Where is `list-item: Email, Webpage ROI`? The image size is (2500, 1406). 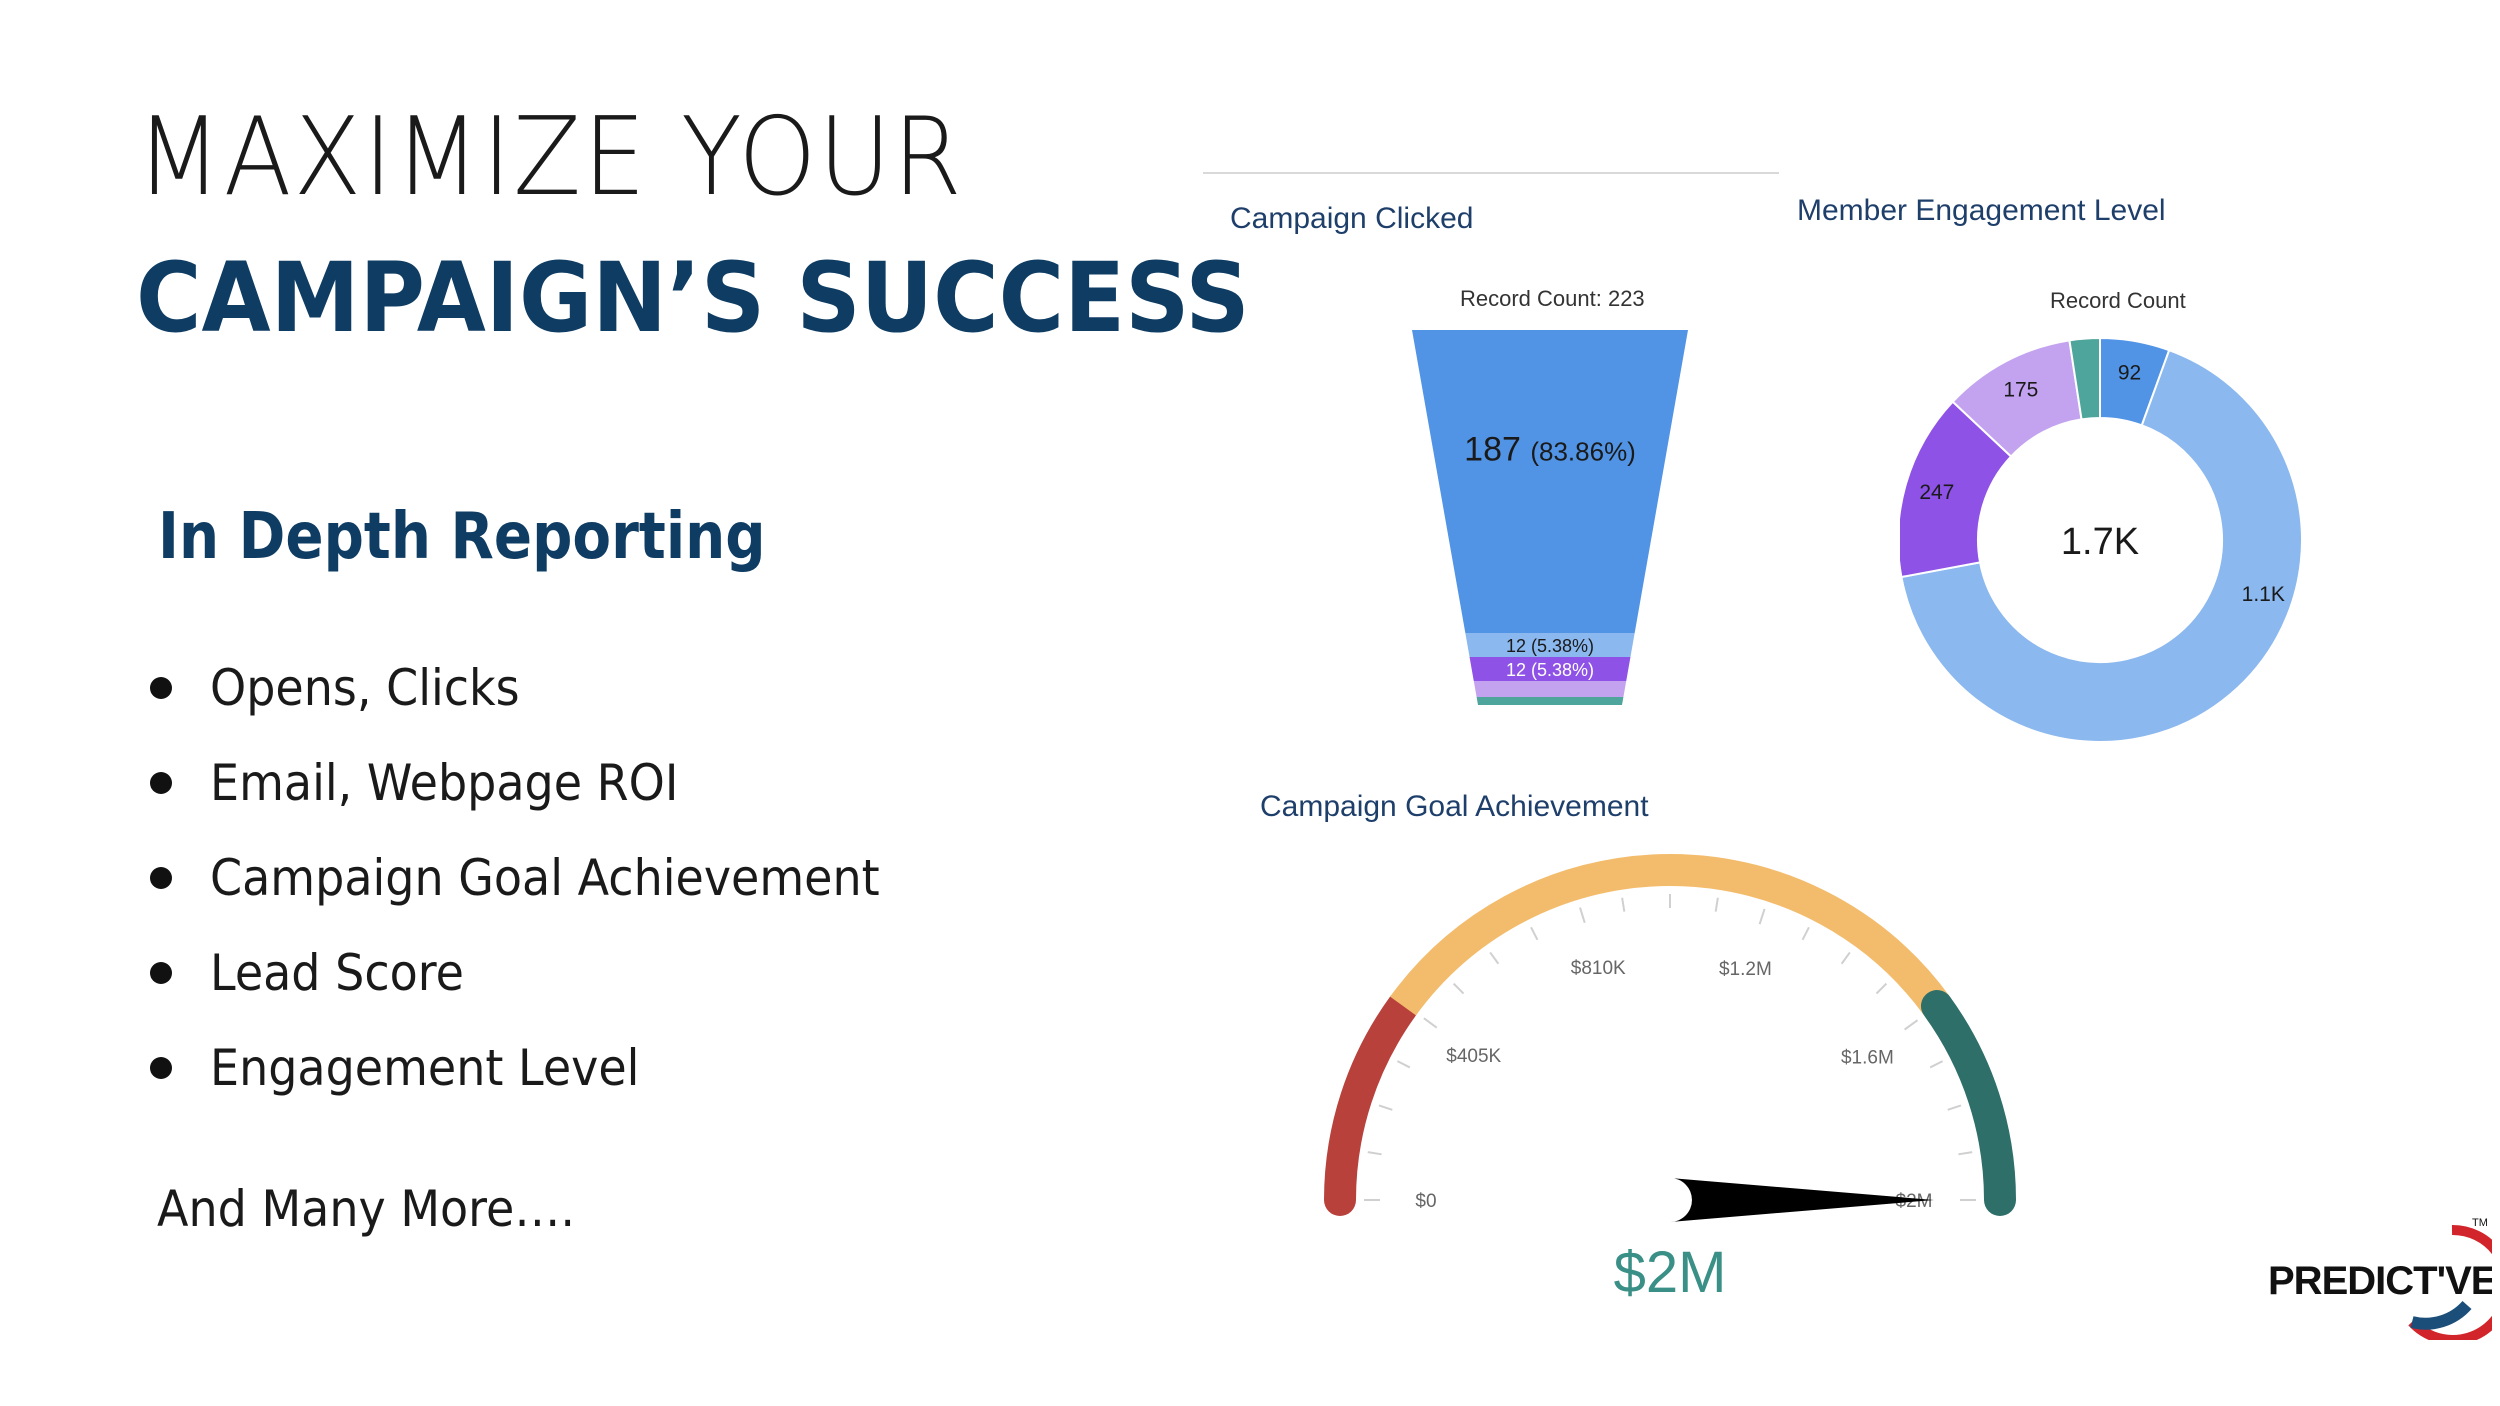 list-item: Email, Webpage ROI is located at coordinates (544, 782).